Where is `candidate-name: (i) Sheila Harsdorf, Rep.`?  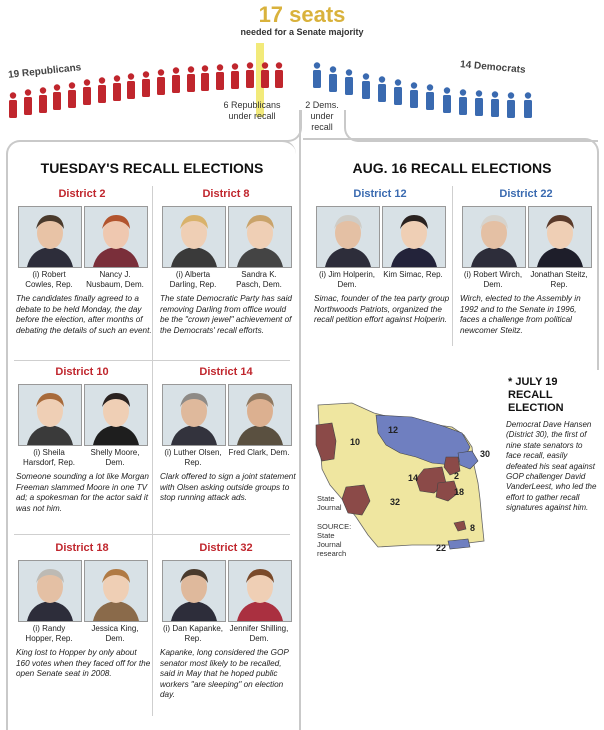 candidate-name: (i) Sheila Harsdorf, Rep. is located at coordinates (49, 457).